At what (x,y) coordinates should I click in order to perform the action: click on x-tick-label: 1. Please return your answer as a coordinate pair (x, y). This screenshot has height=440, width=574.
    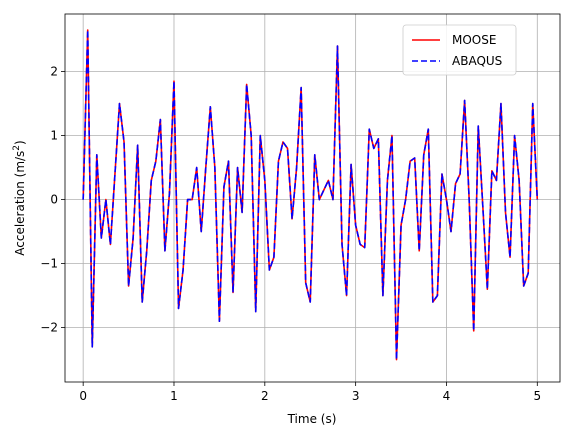
    Looking at the image, I should click on (174, 396).